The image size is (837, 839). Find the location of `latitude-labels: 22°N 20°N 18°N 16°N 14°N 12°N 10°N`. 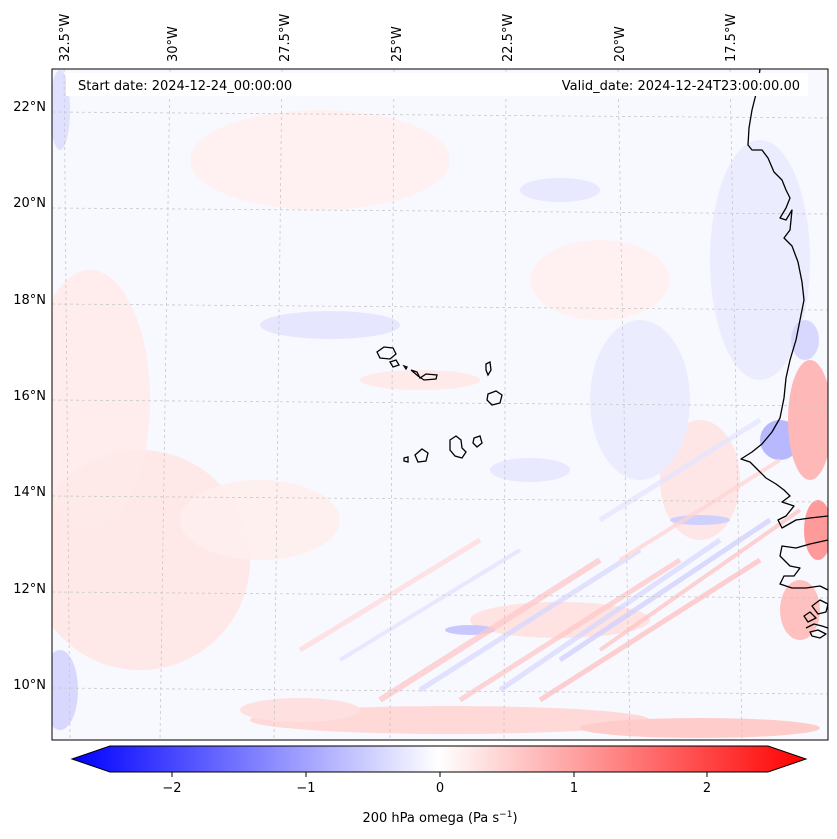

latitude-labels: 22°N 20°N 18°N 16°N 14°N 12°N 10°N is located at coordinates (29, 396).